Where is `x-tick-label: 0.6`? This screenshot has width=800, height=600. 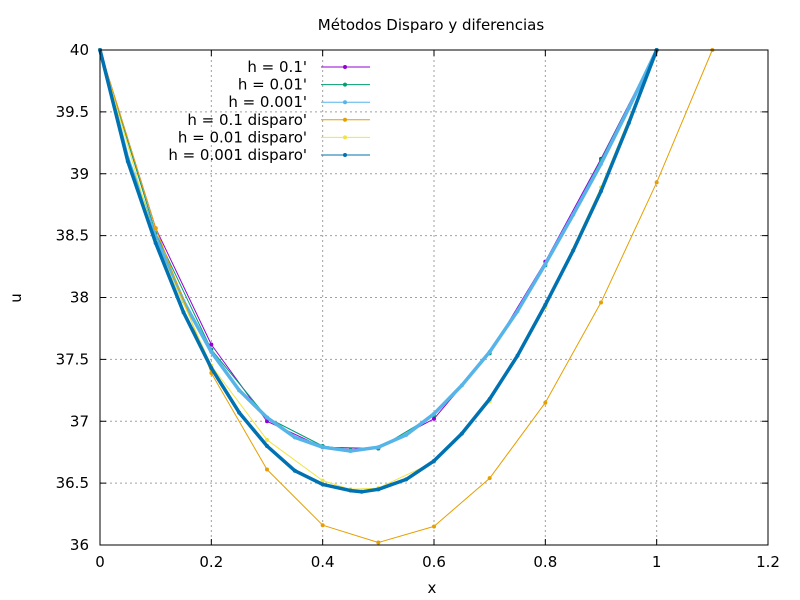
x-tick-label: 0.6 is located at coordinates (434, 562).